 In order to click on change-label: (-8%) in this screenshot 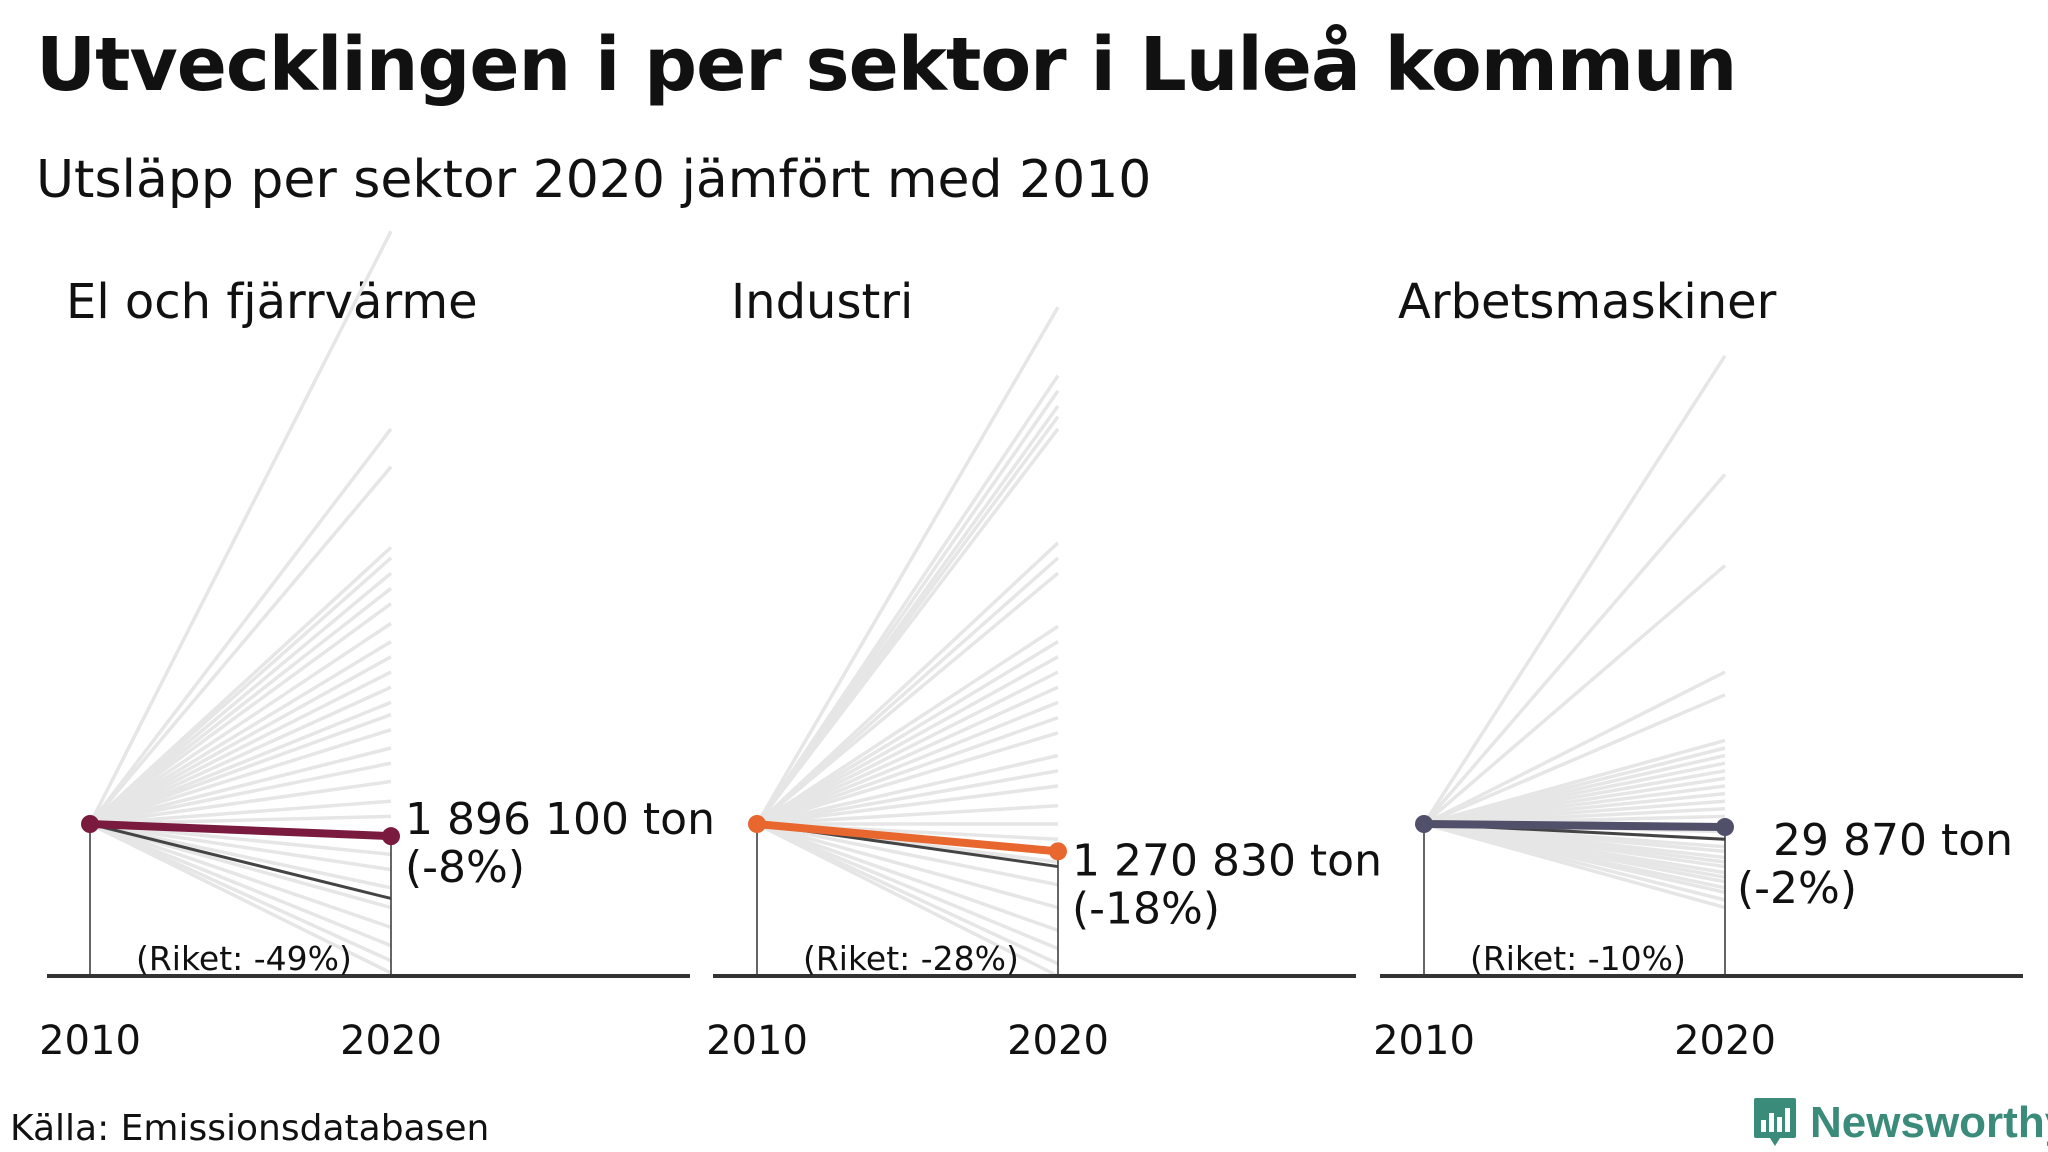, I will do `click(465, 867)`.